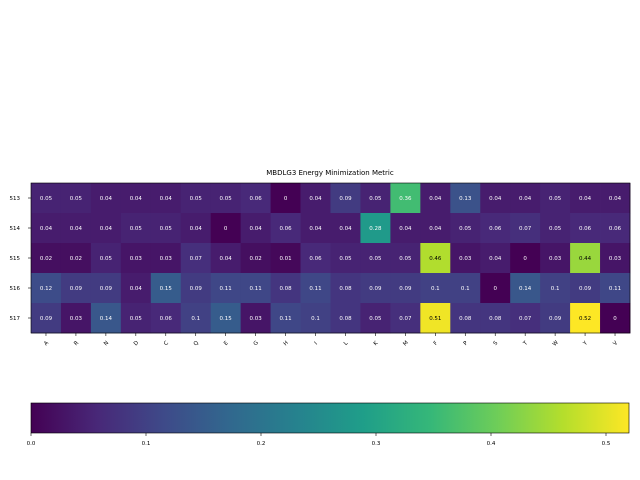 Image resolution: width=640 pixels, height=480 pixels. I want to click on cell-value-label: 0.1, so click(435, 289).